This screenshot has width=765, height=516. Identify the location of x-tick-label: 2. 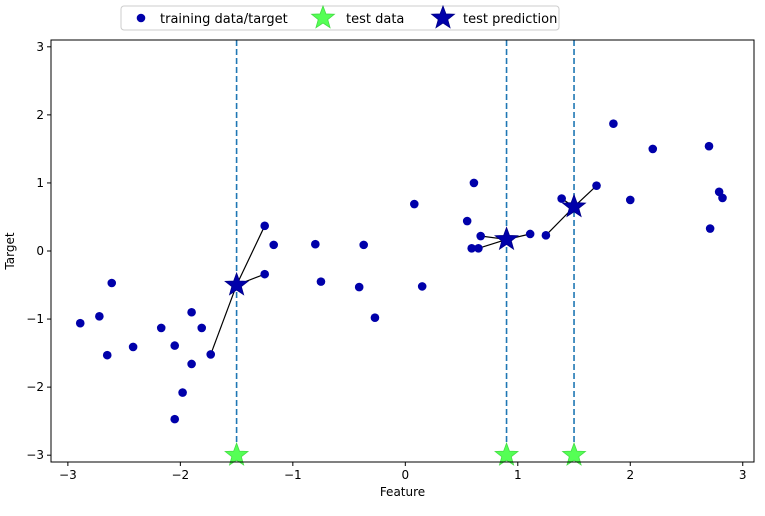
(630, 475).